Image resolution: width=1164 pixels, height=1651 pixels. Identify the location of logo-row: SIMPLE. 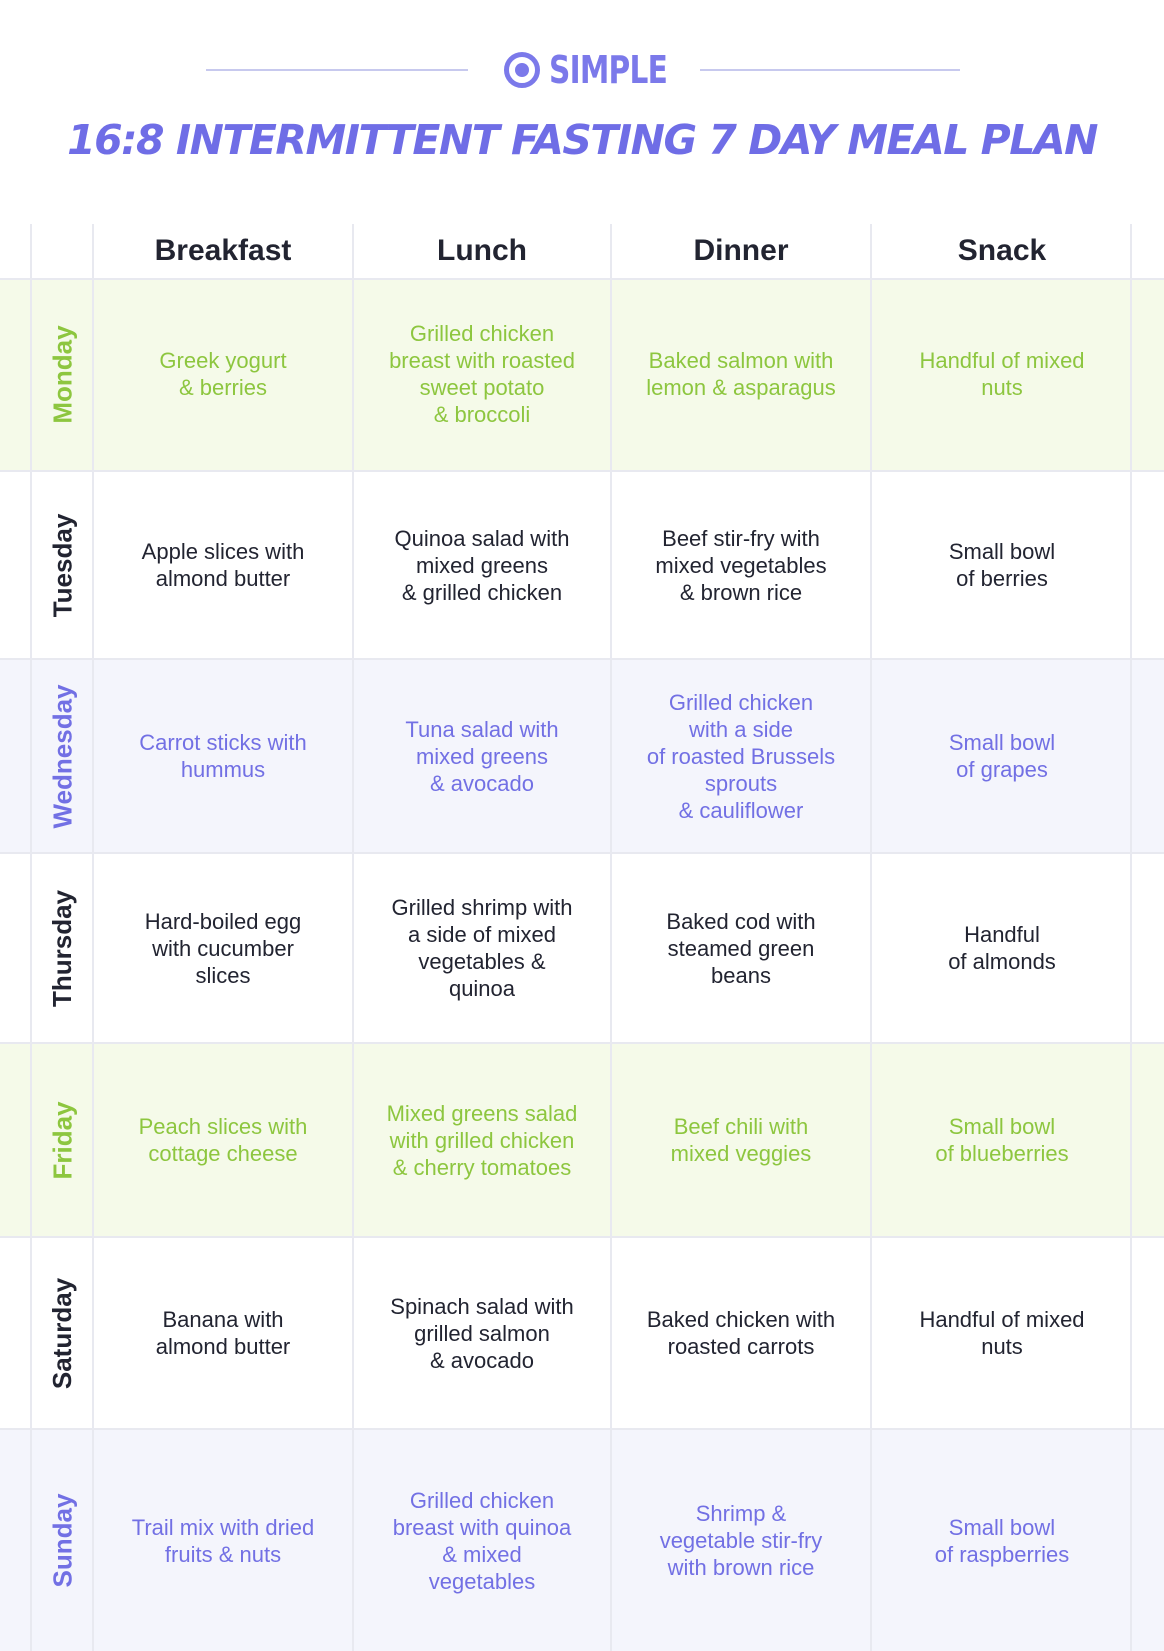
(582, 70).